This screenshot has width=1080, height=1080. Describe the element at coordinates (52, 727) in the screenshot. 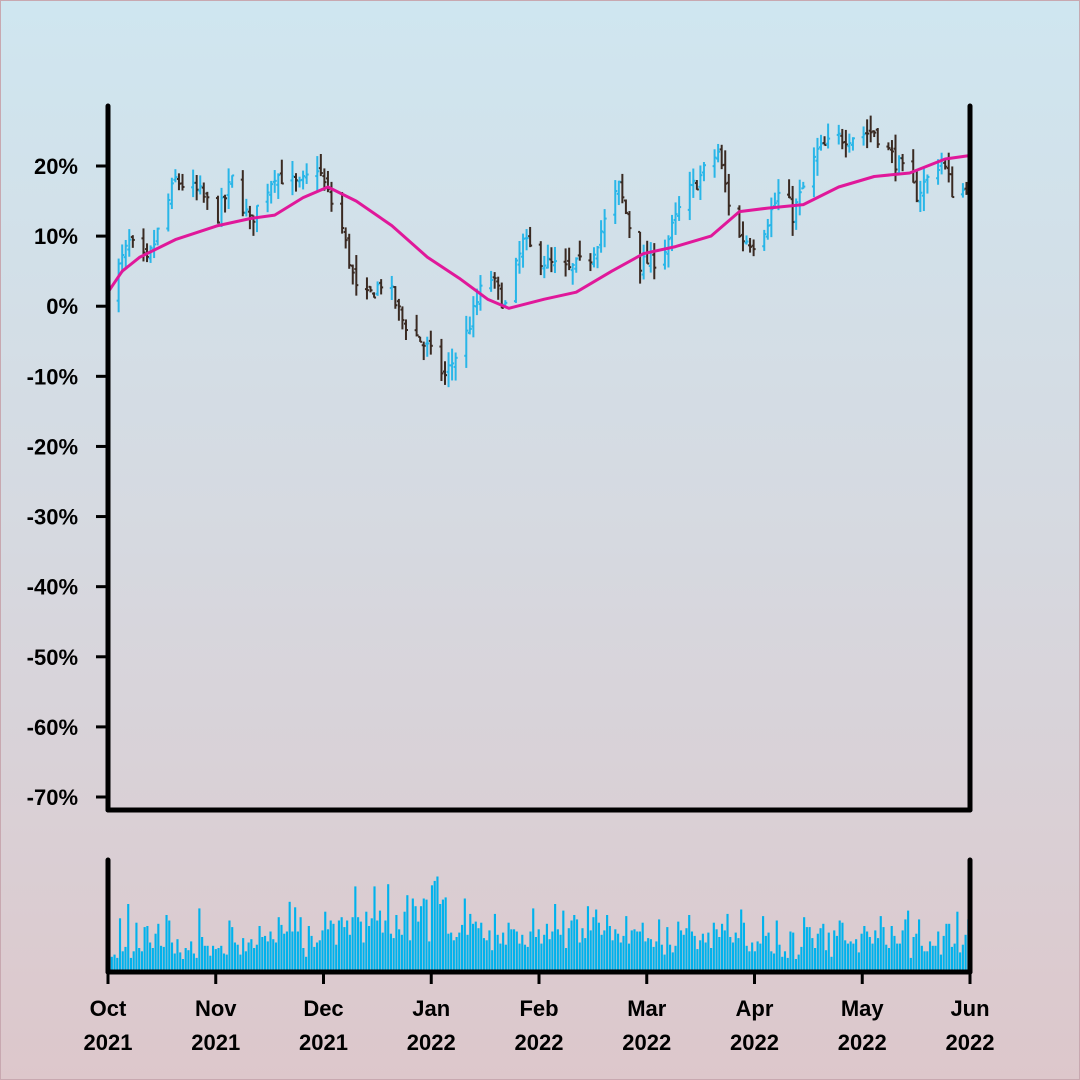

I see `y-tick-label: -60%` at that location.